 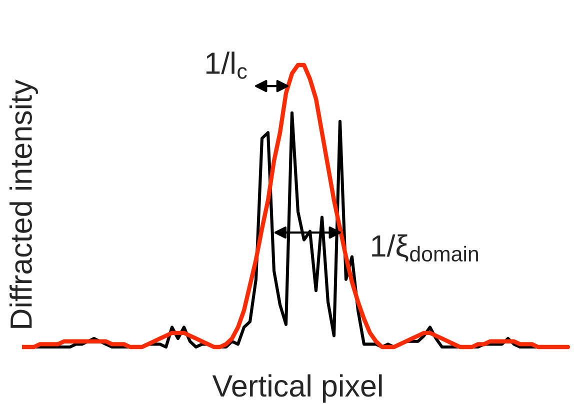 What do you see at coordinates (226, 65) in the screenshot?
I see `annotation: 1/l$_{c}$` at bounding box center [226, 65].